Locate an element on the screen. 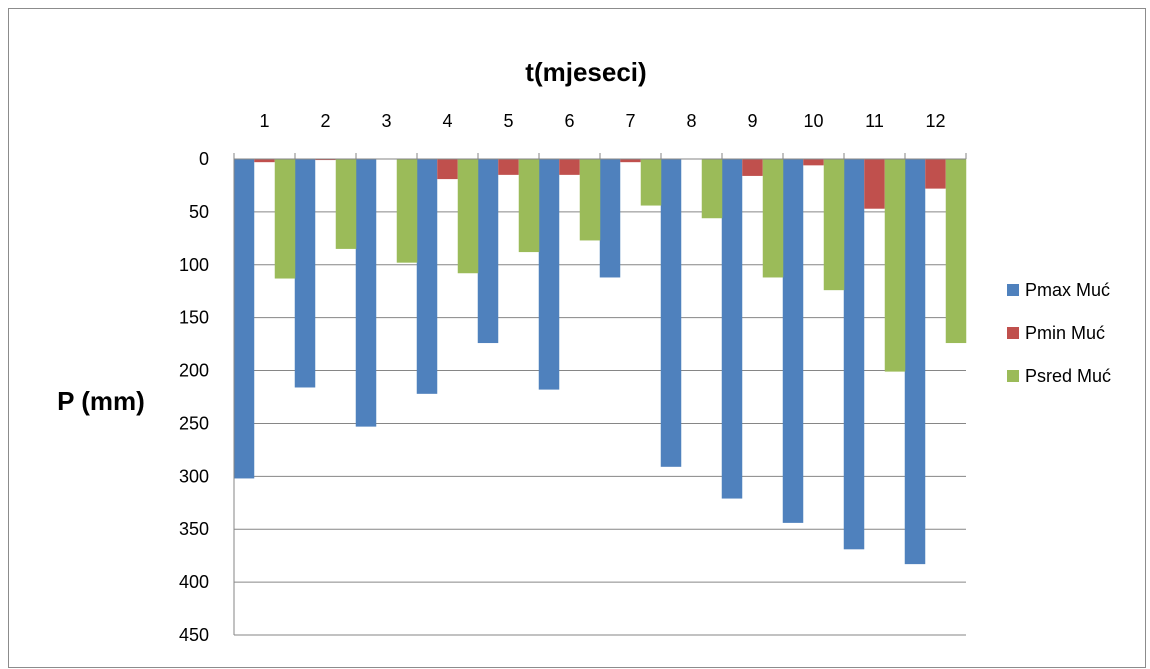  x-tick-label-3: 3 is located at coordinates (386, 121).